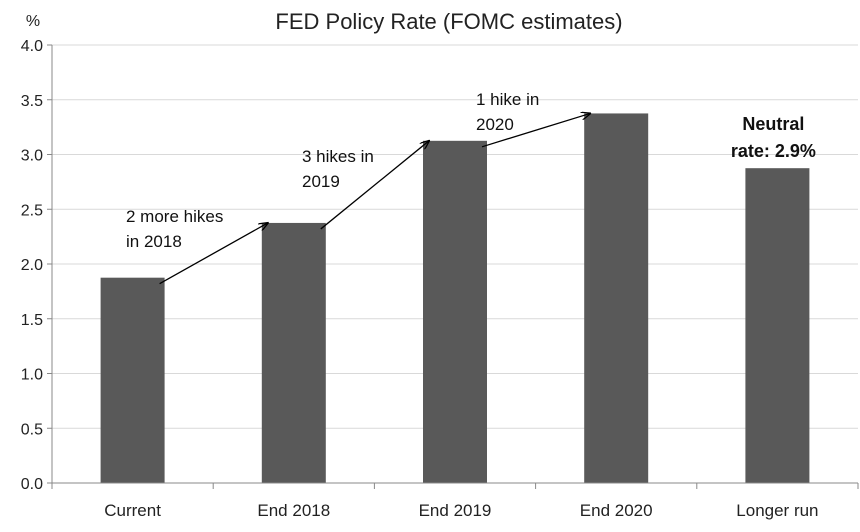 The height and width of the screenshot is (532, 860). I want to click on y-tick-label: 2.5, so click(32, 210).